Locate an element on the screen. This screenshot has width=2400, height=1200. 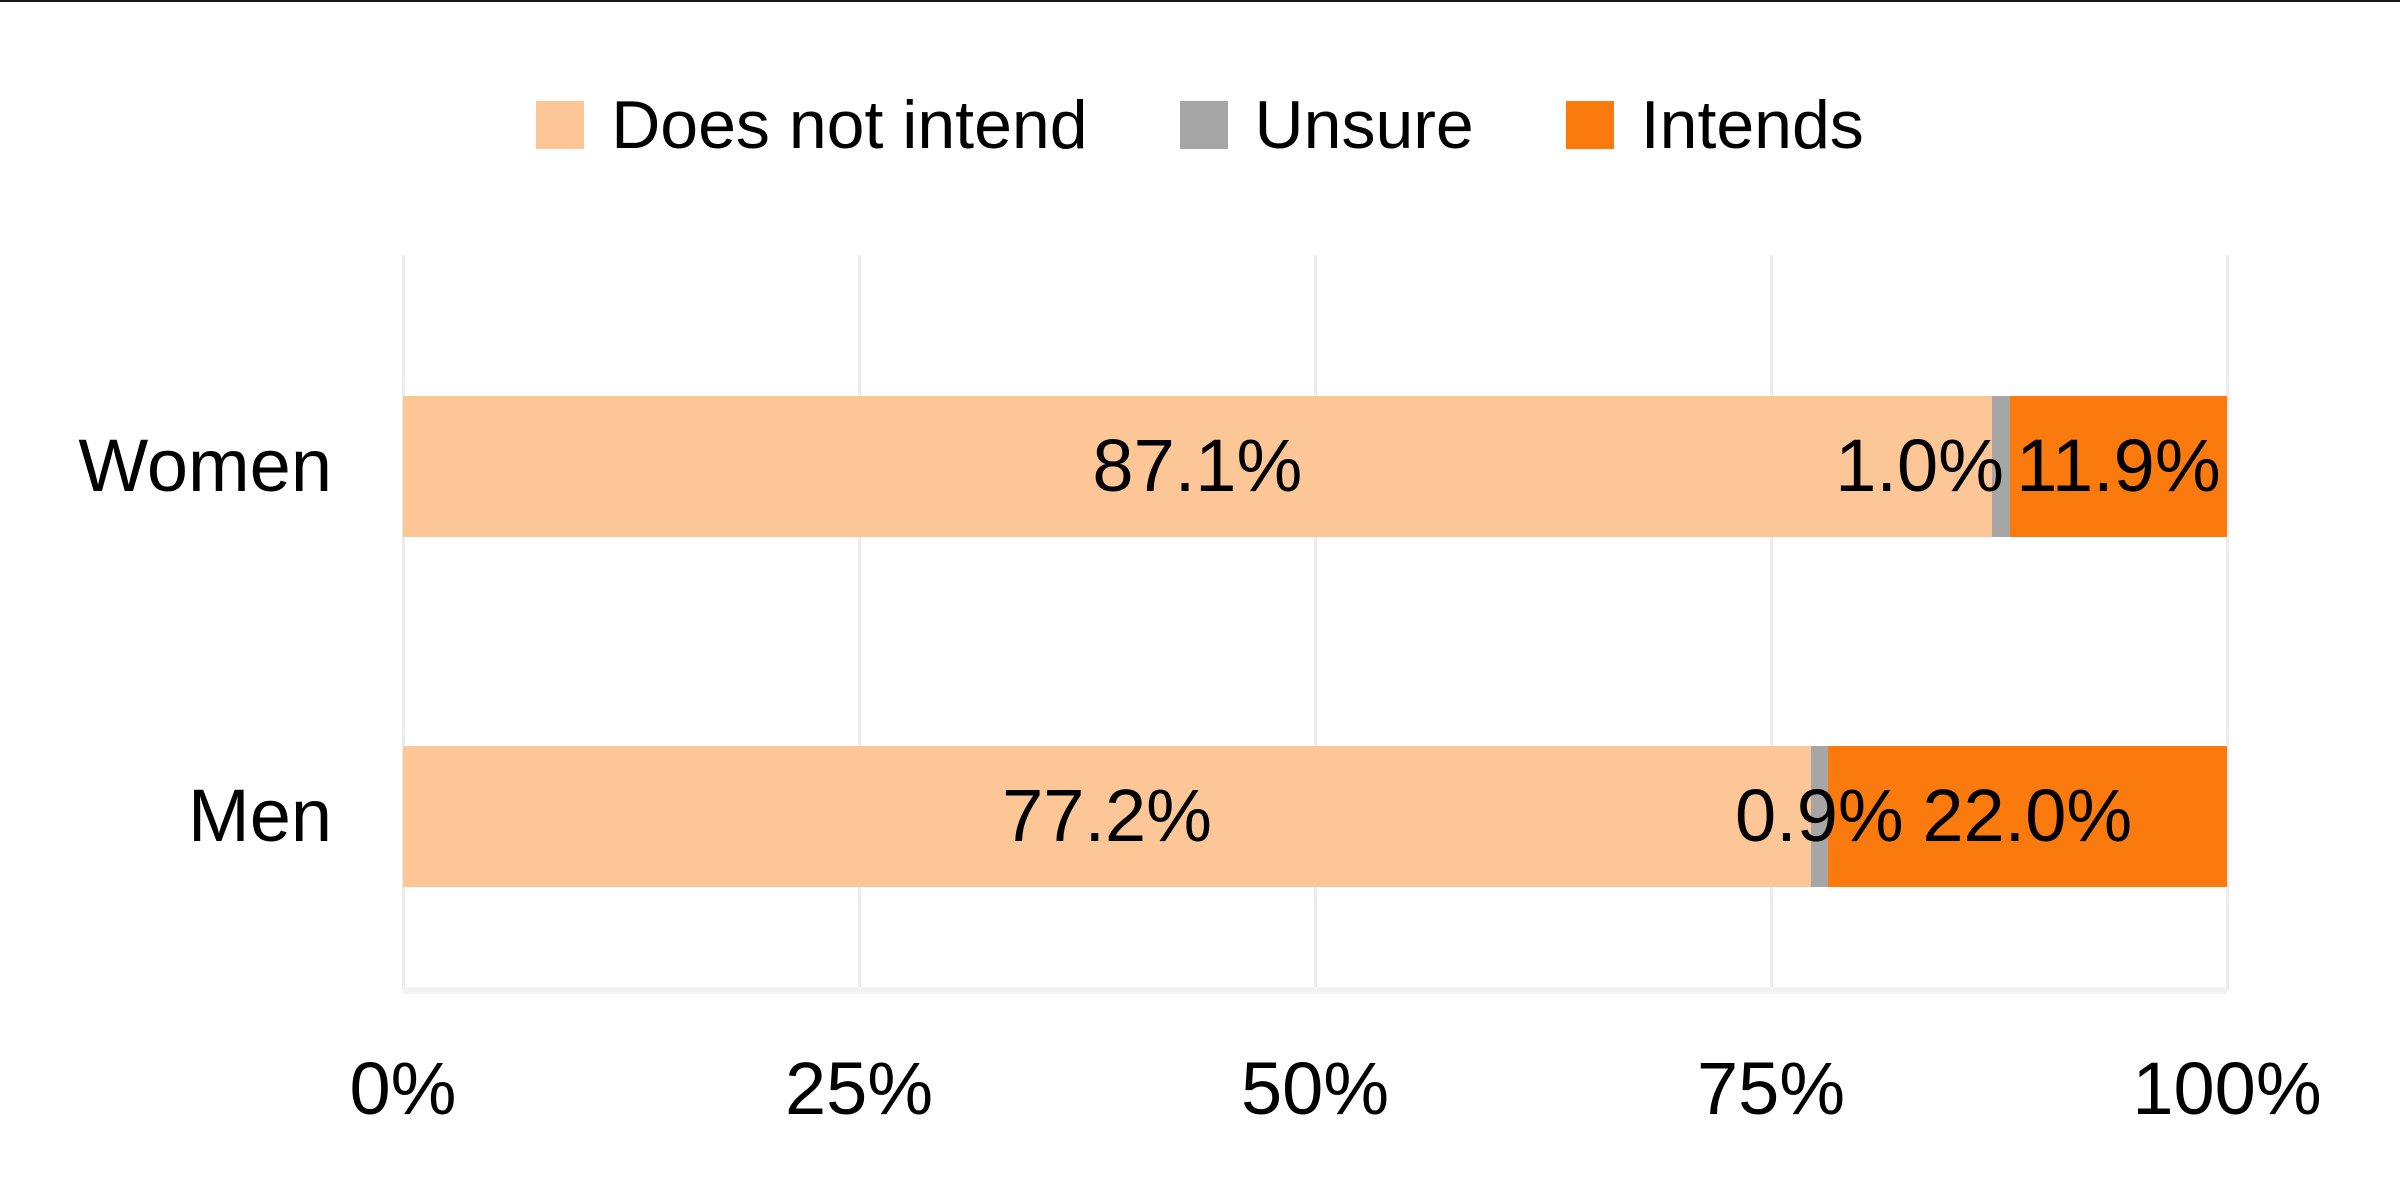
data-label-does-not-intend-women: 87.1% is located at coordinates (1197, 465).